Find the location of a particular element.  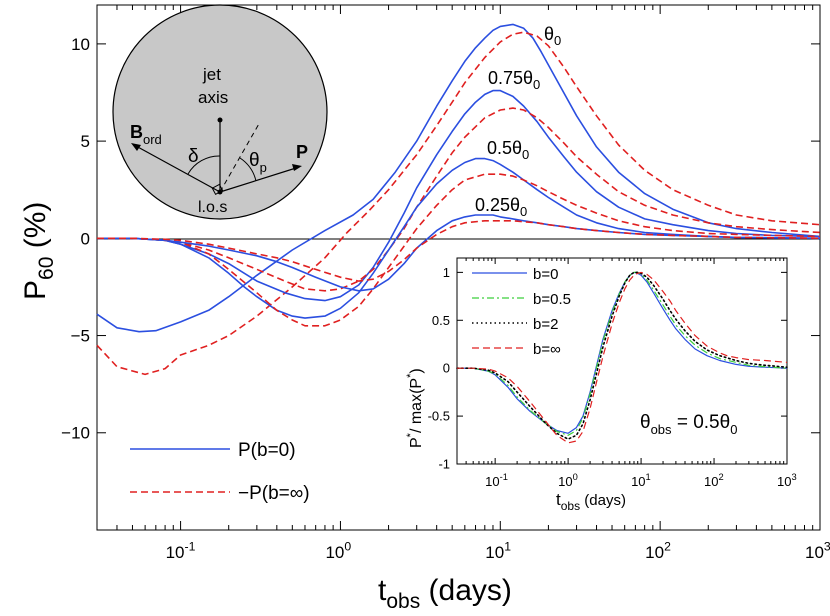

inset-series is located at coordinates (622, 357).